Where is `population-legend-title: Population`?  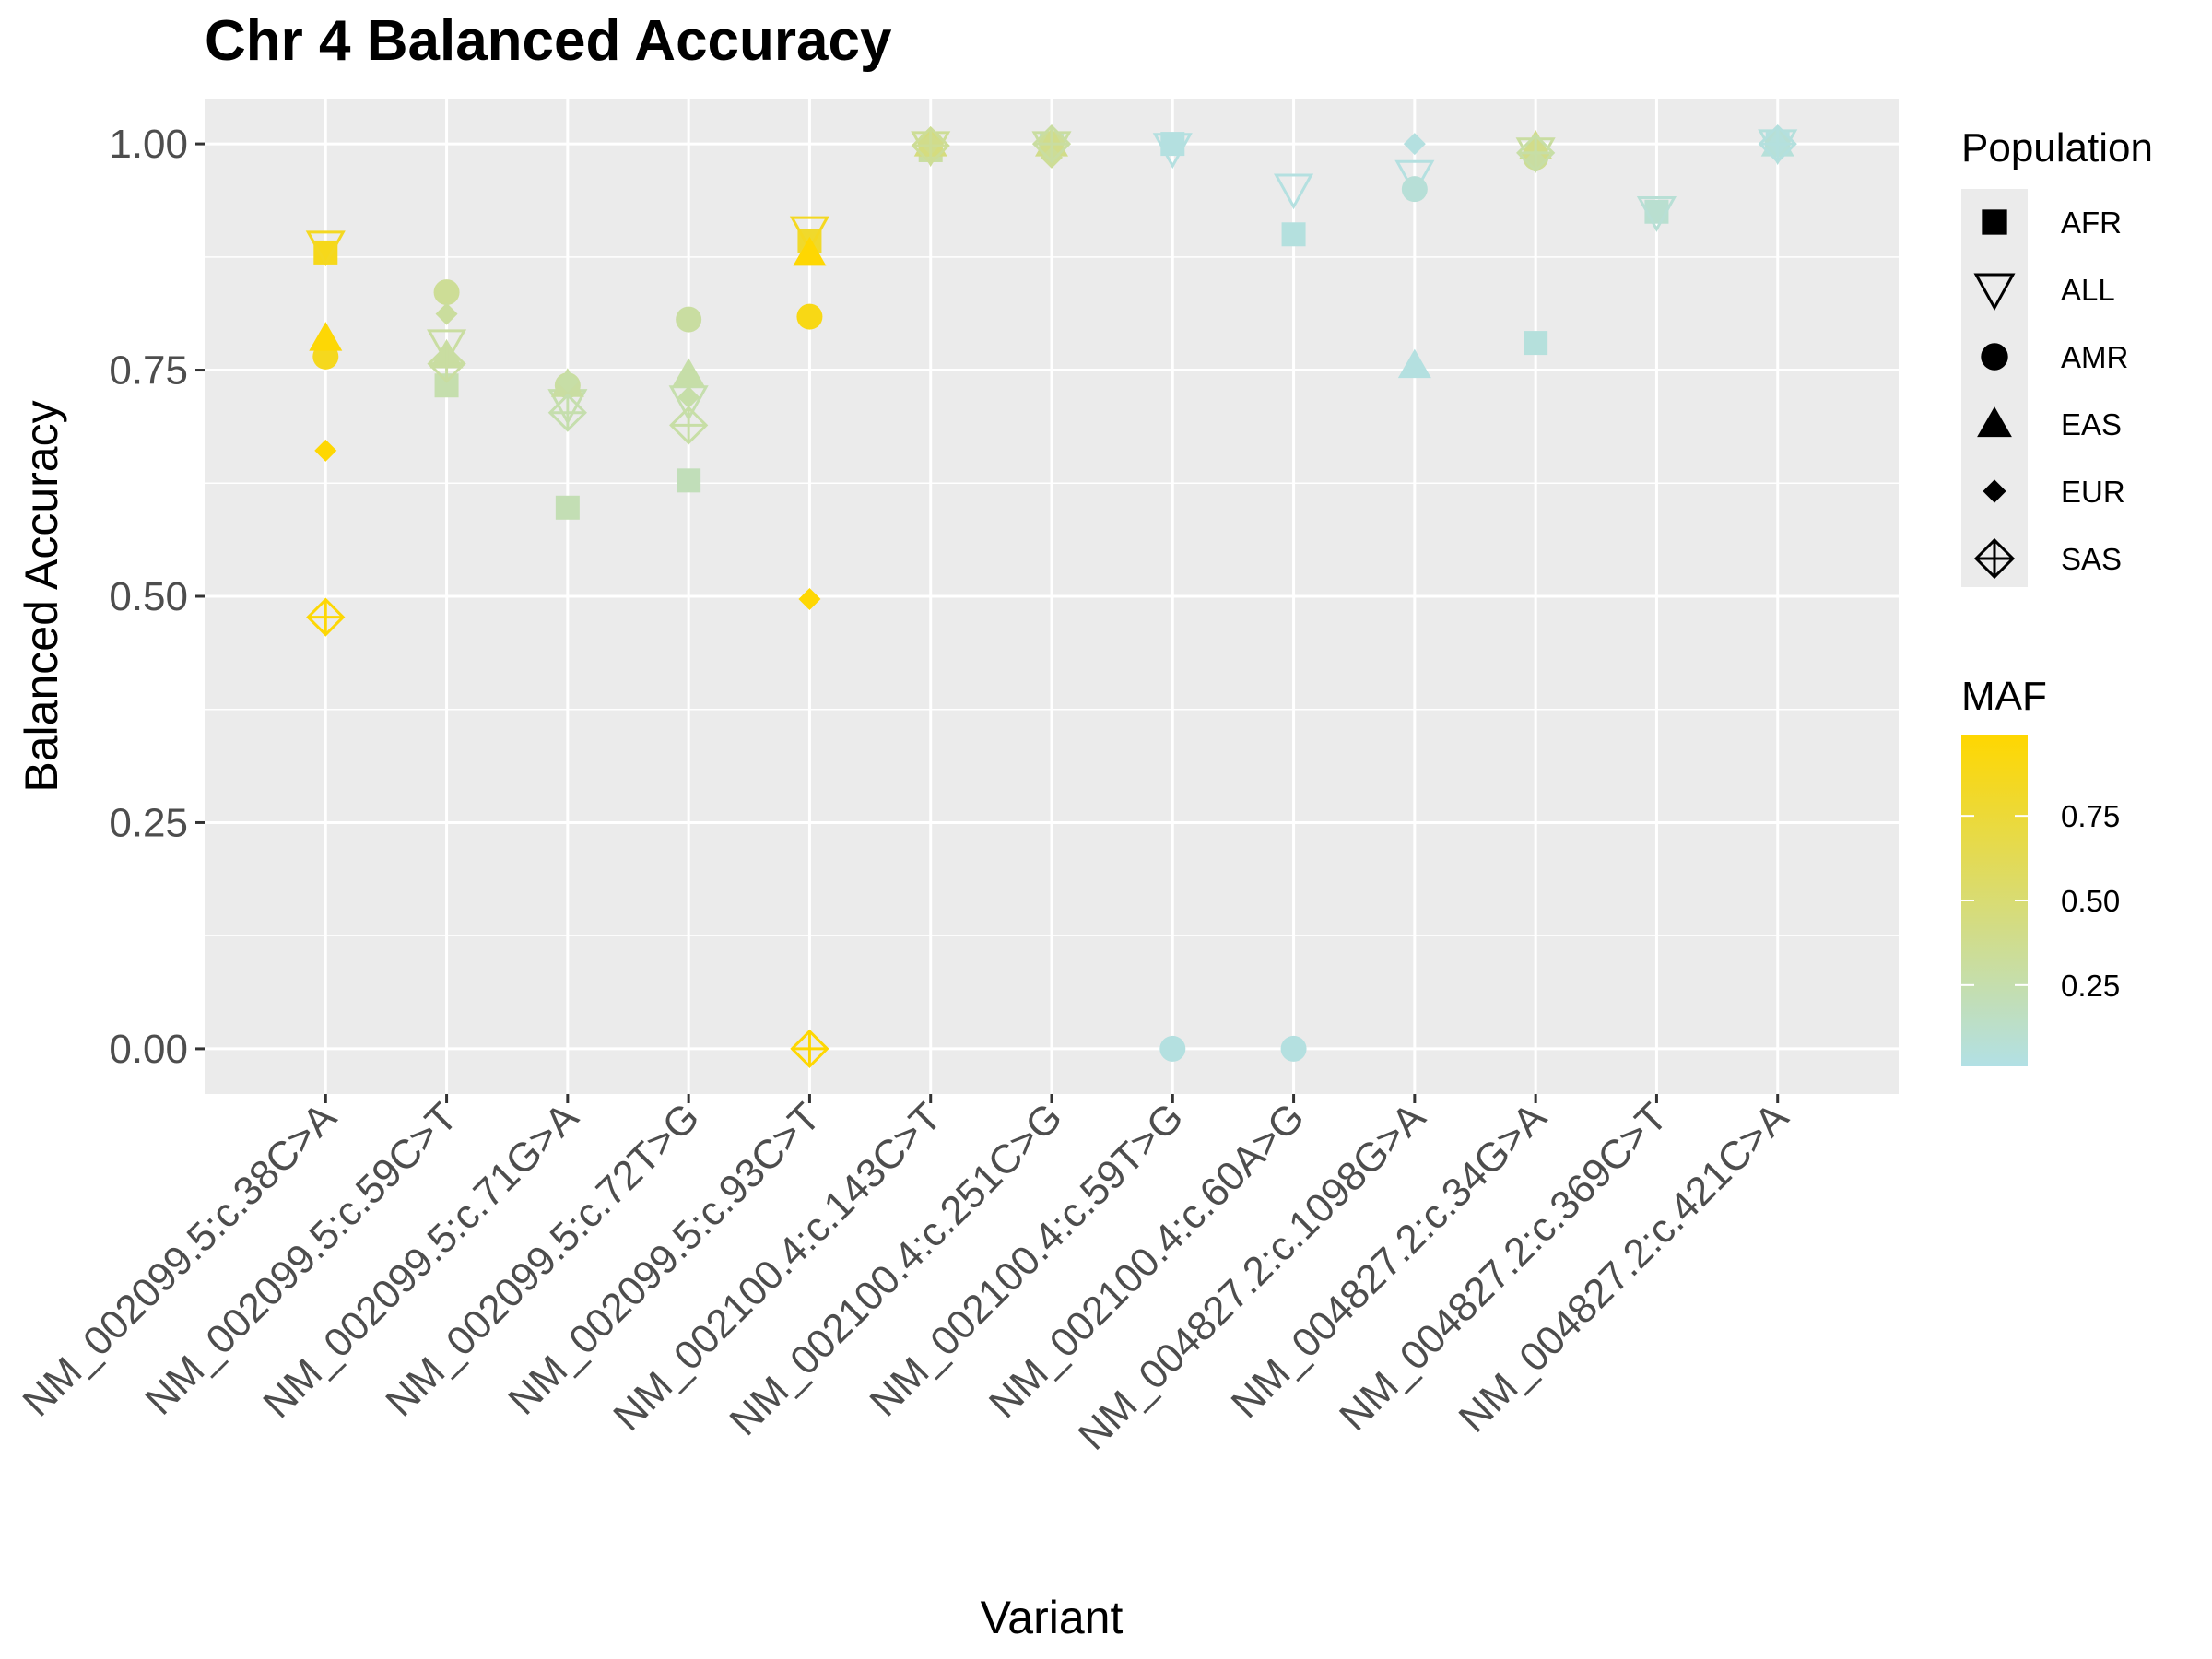
population-legend-title: Population is located at coordinates (2057, 148).